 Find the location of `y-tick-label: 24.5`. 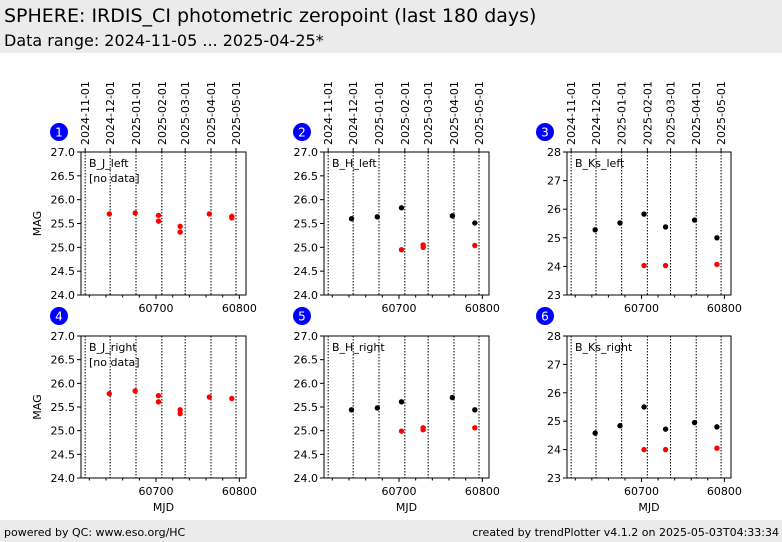

y-tick-label: 24.5 is located at coordinates (306, 454).